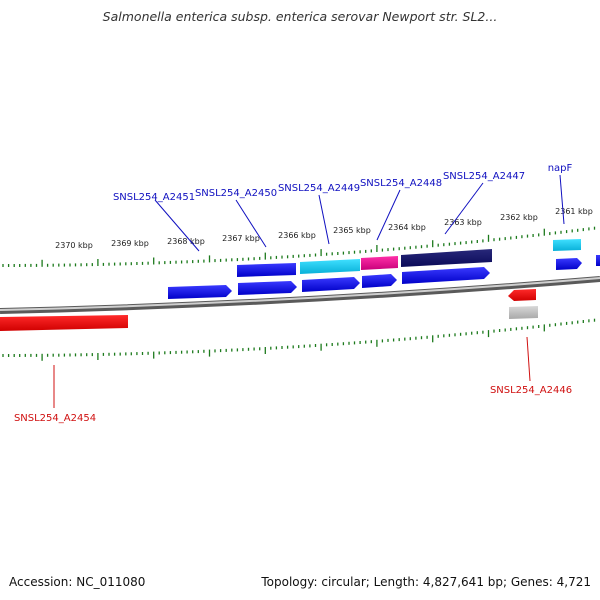 This screenshot has width=600, height=600. Describe the element at coordinates (297, 235) in the screenshot. I see `tick-label: 2366 kbp` at that location.